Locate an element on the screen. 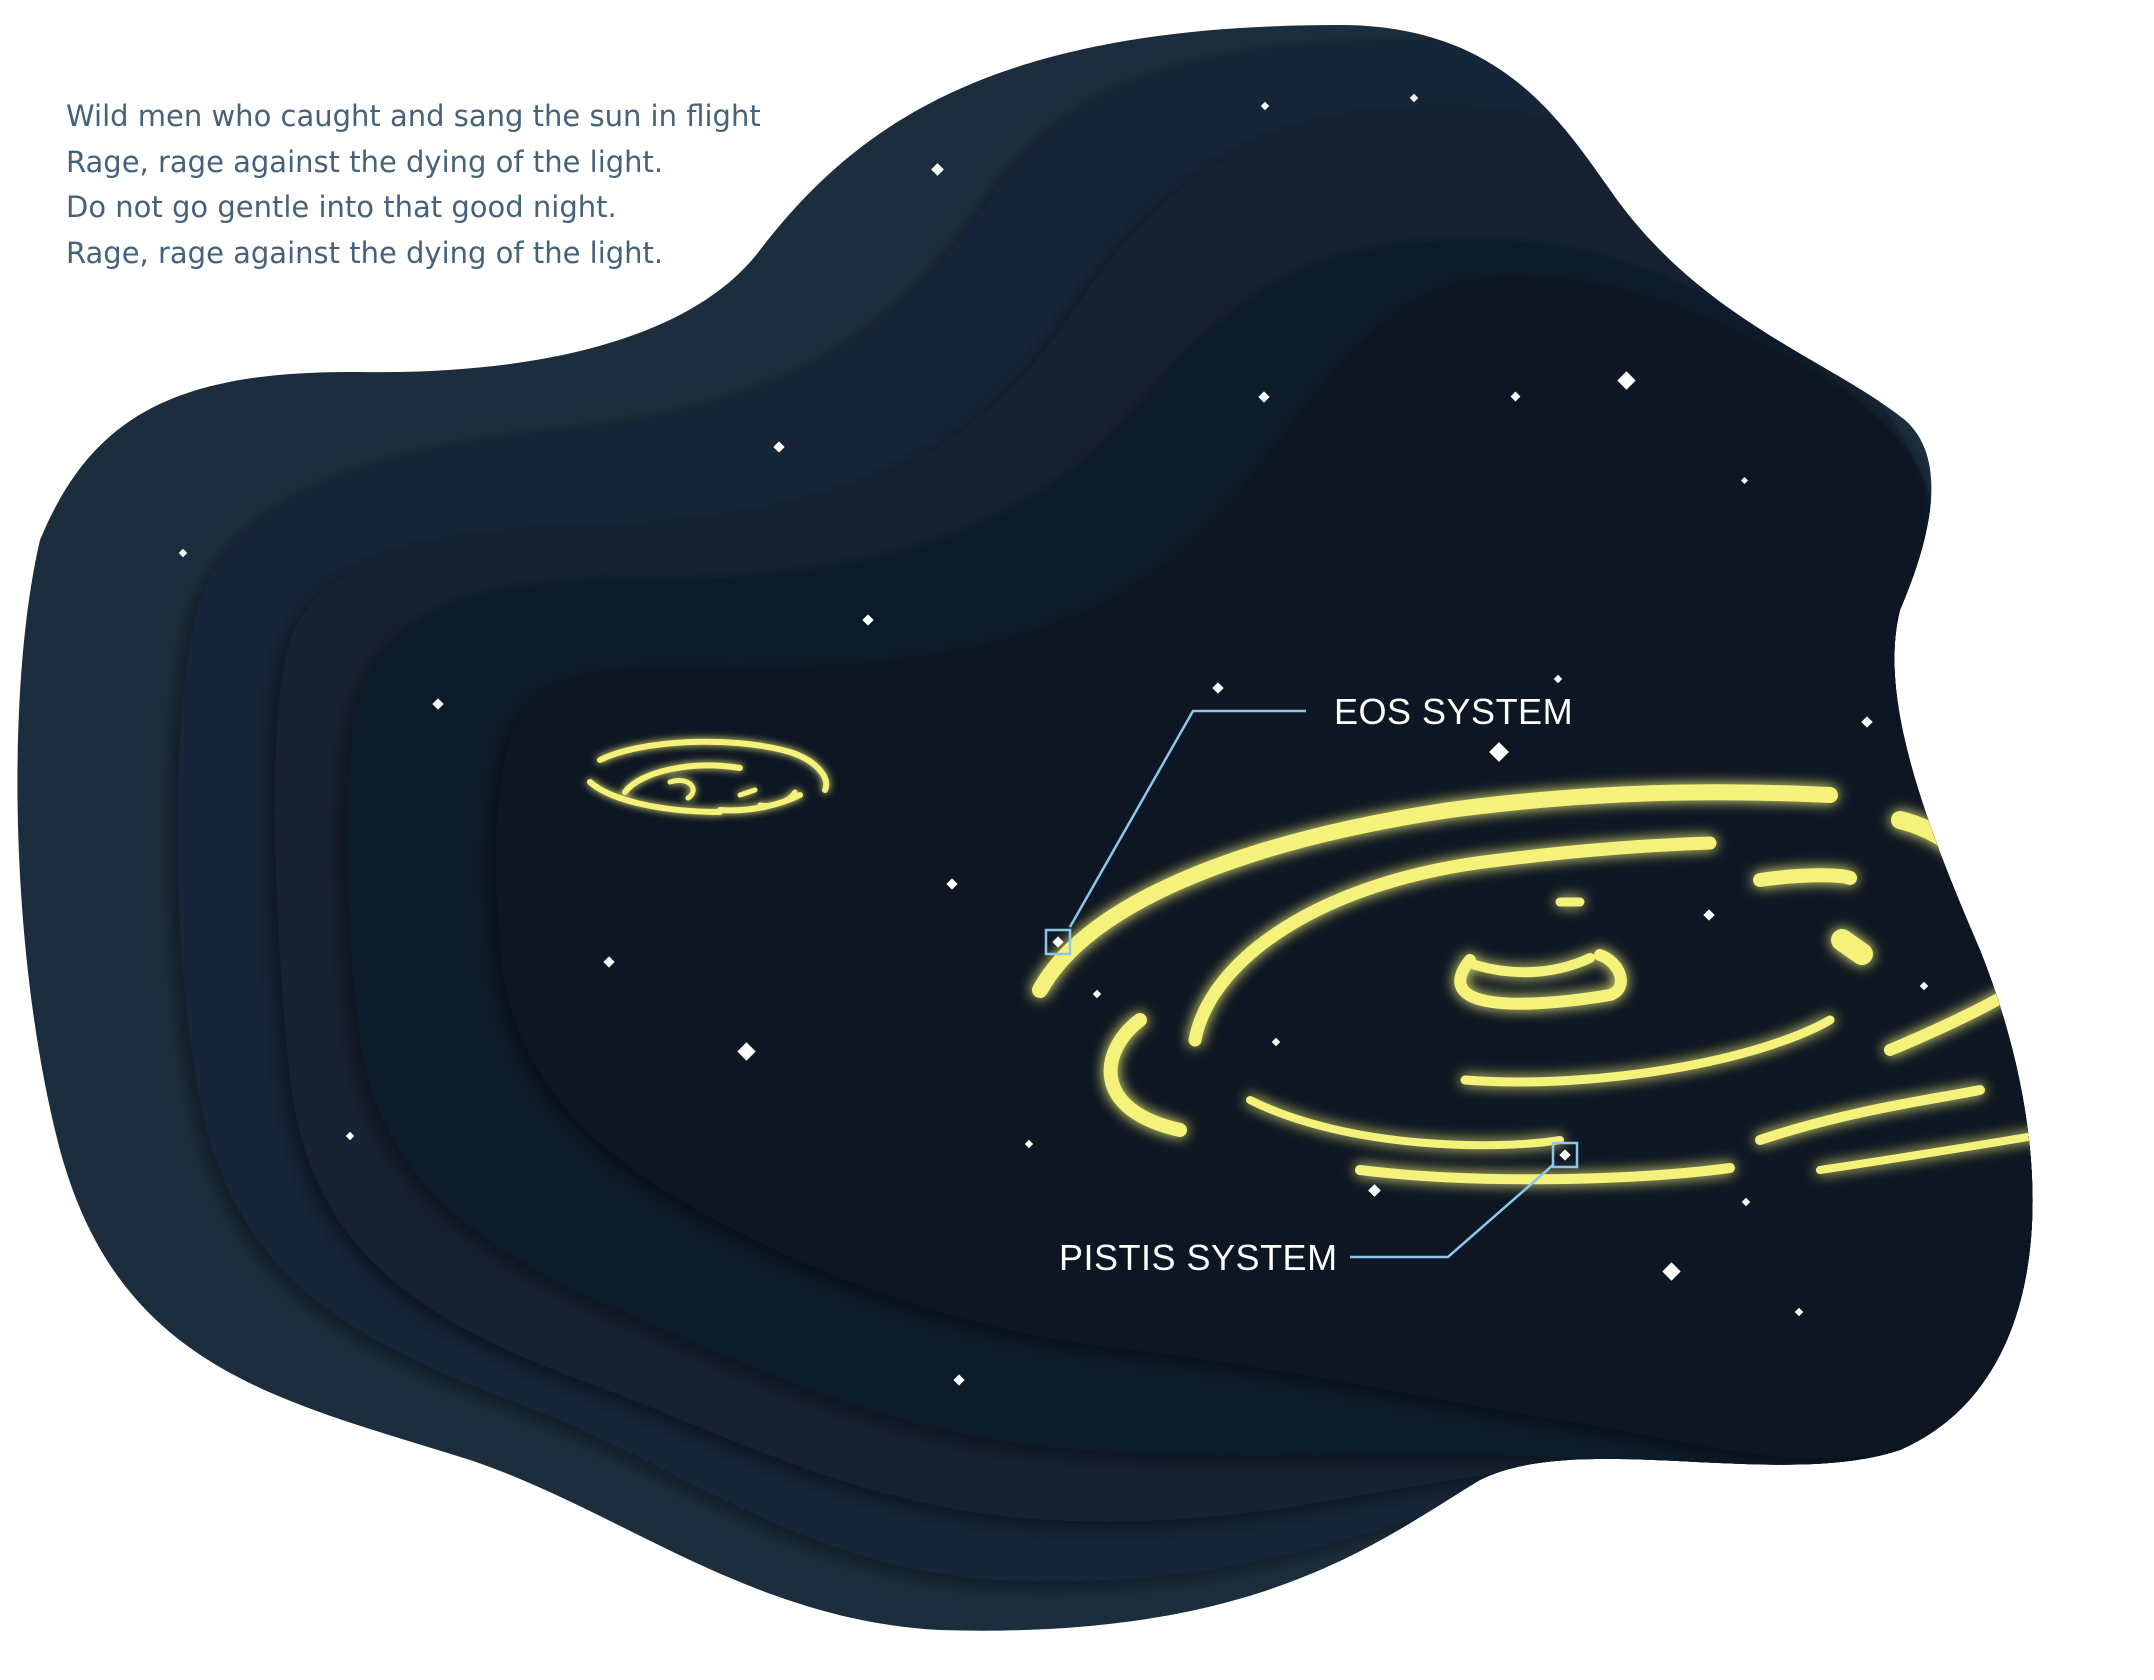 The width and height of the screenshot is (2154, 1680). pistis-star is located at coordinates (1565, 1155).